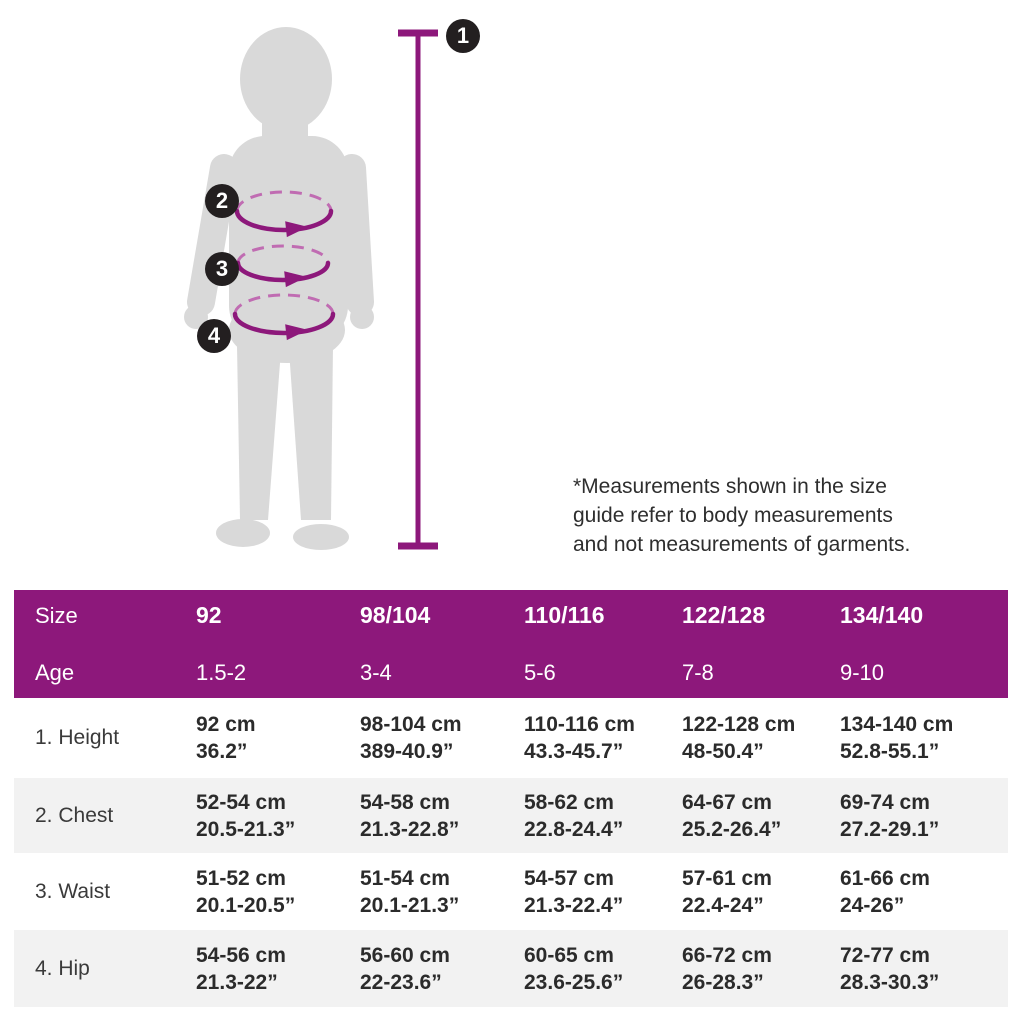  Describe the element at coordinates (241, 802) in the screenshot. I see `cm-value: 52-54 cm` at that location.